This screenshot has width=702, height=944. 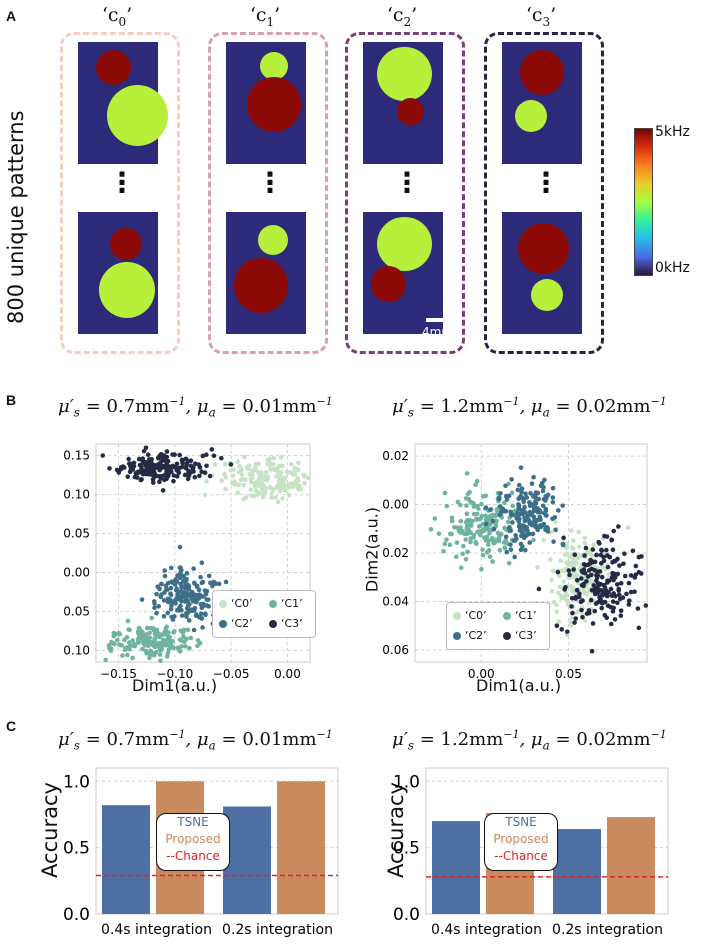 What do you see at coordinates (265, 16) in the screenshot?
I see `column-label-c1: ‘c1’` at bounding box center [265, 16].